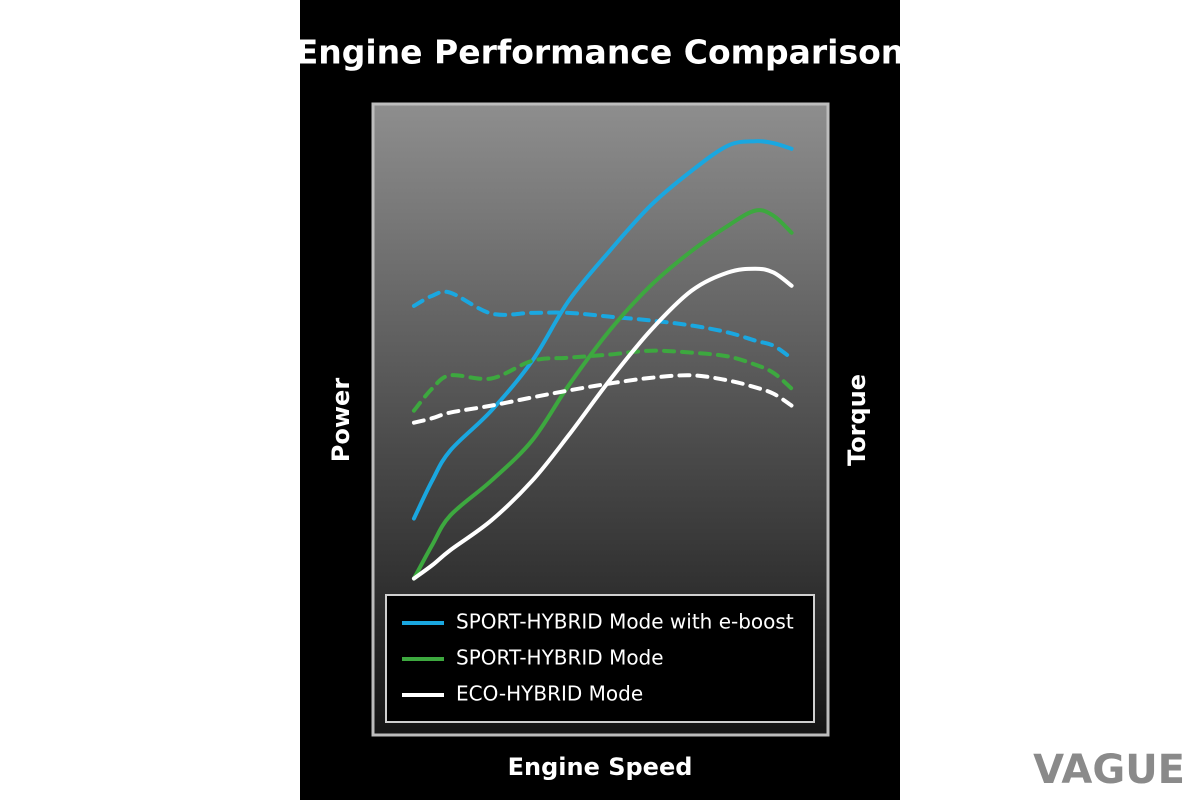 The image size is (1200, 800). I want to click on legend, so click(600, 658).